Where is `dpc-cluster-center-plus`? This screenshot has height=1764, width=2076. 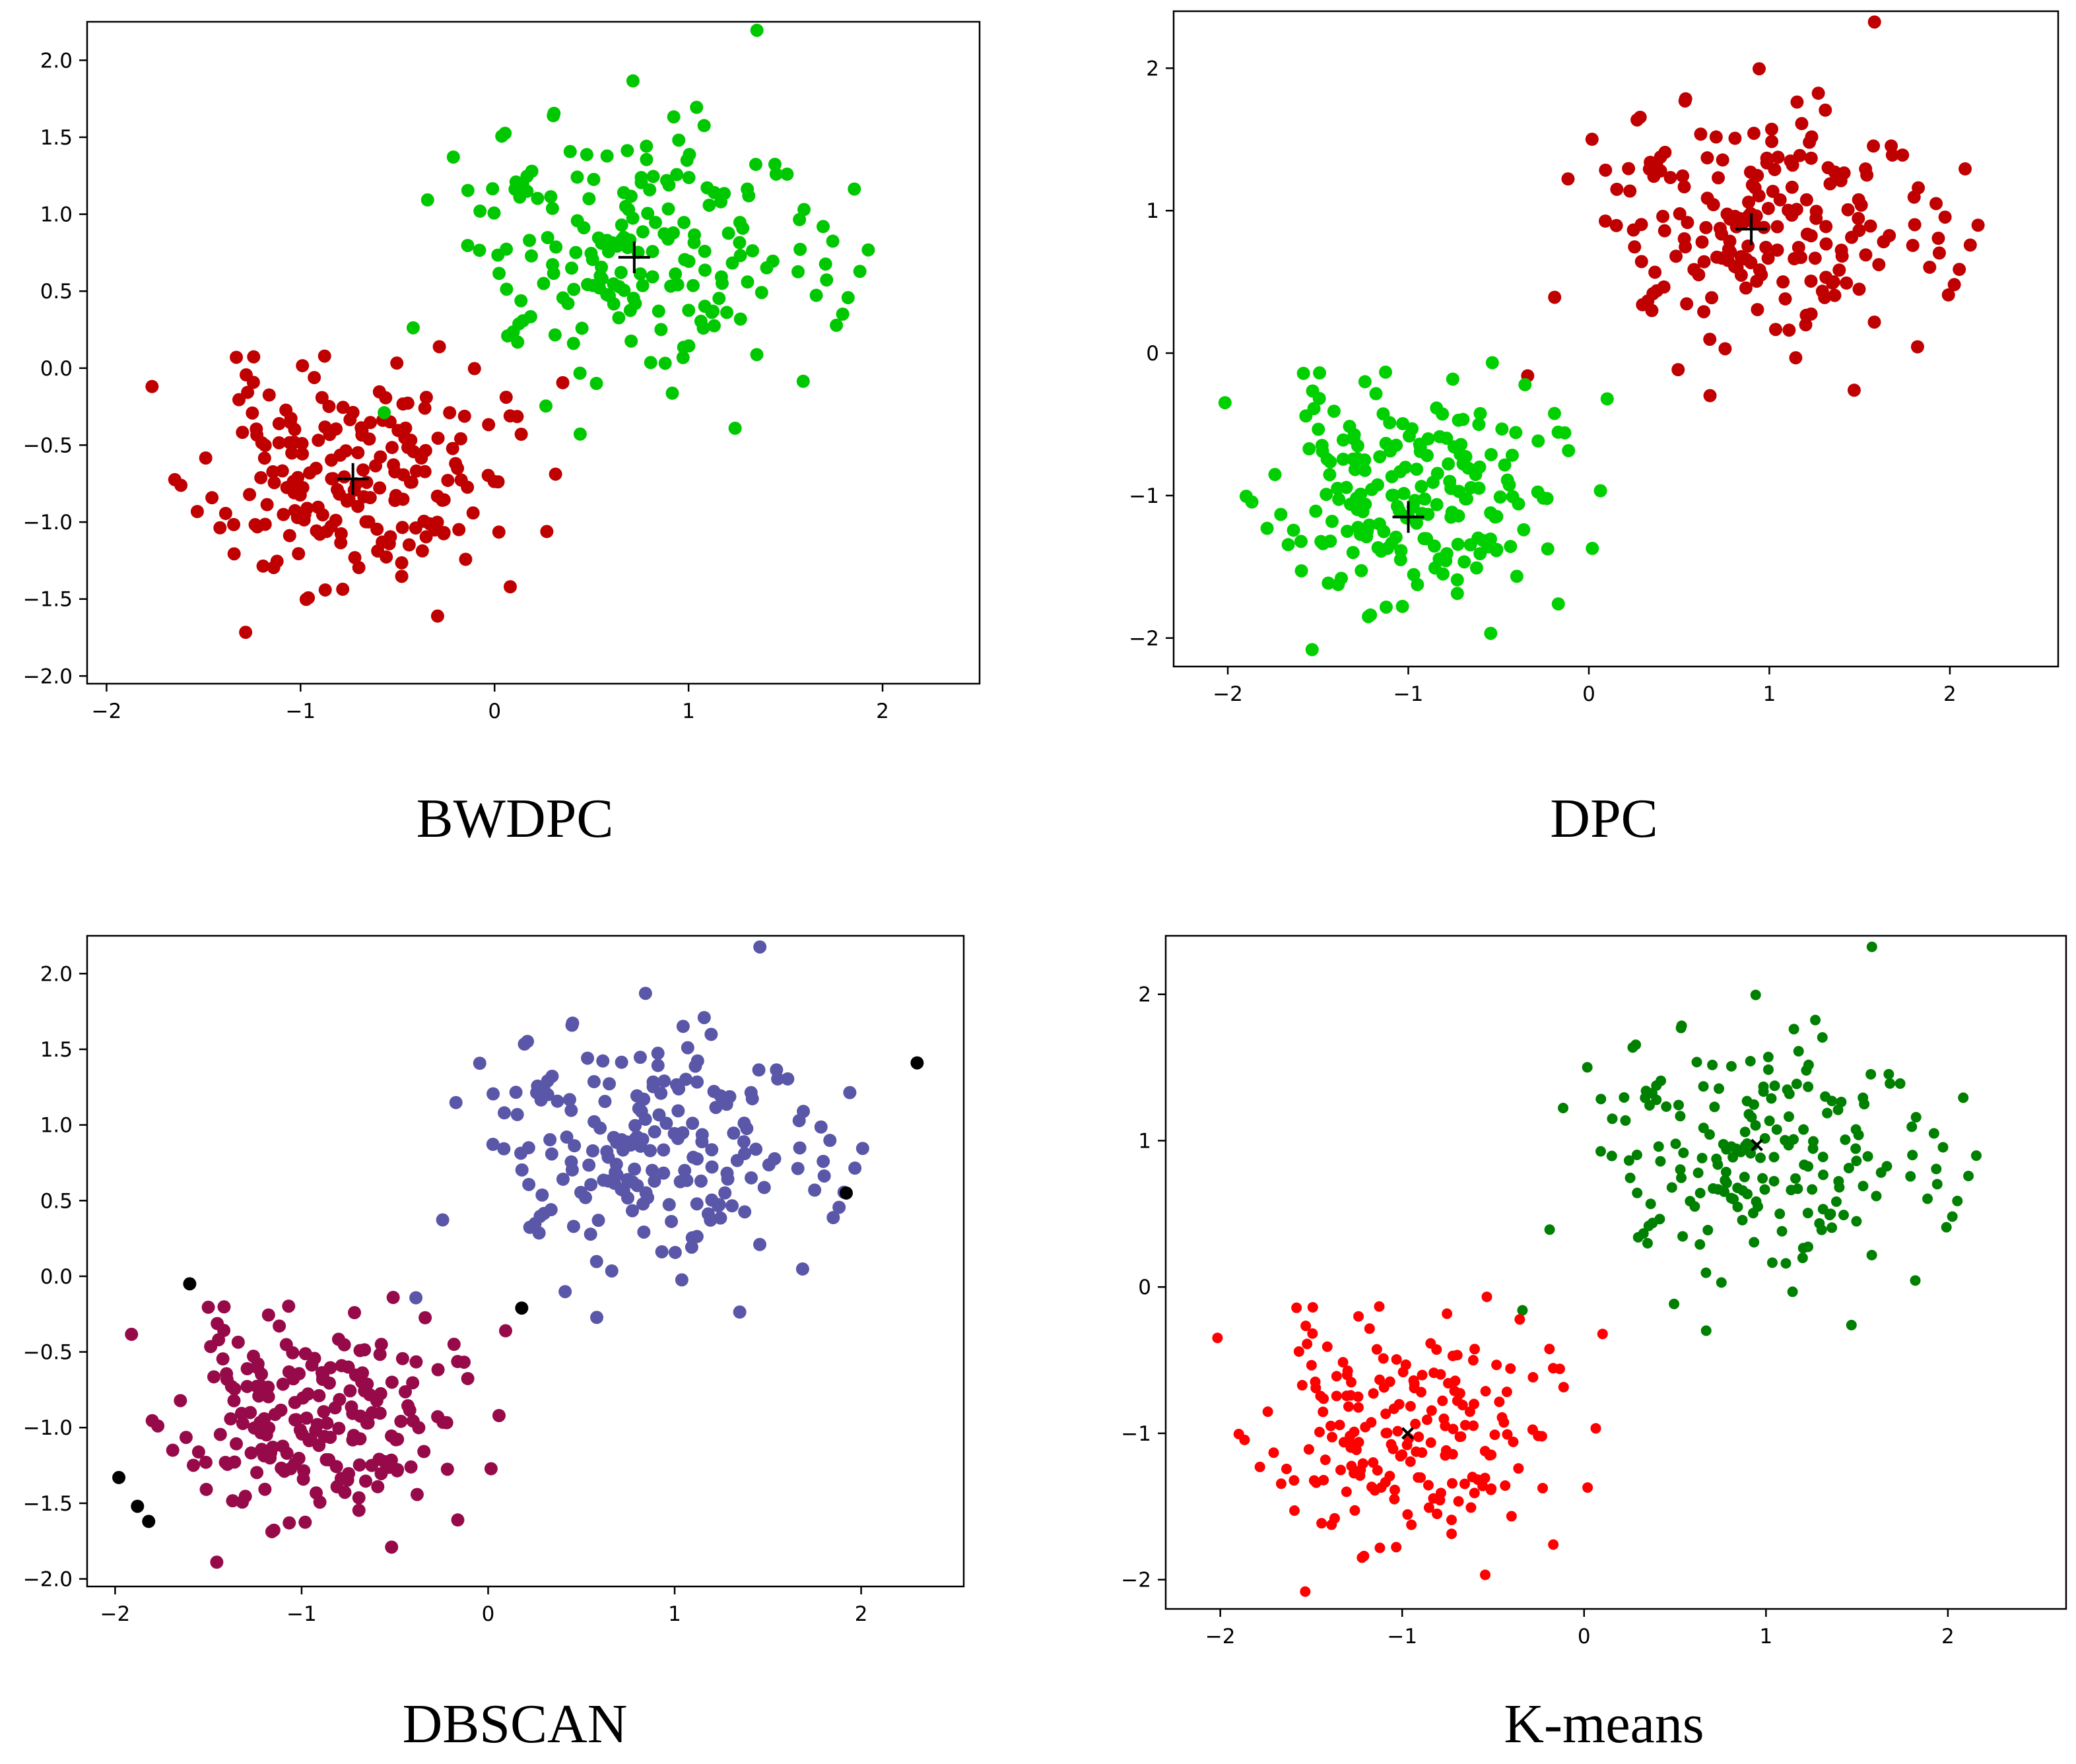 dpc-cluster-center-plus is located at coordinates (1408, 517).